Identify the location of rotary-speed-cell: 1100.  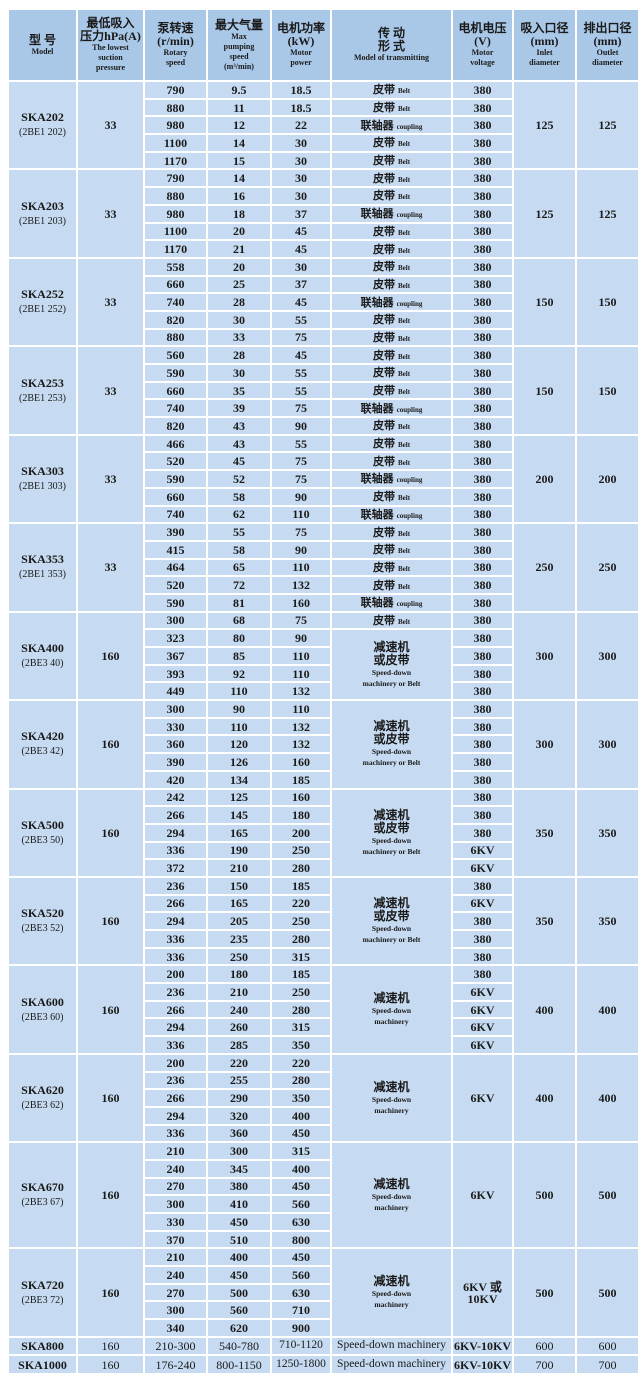
(175, 231).